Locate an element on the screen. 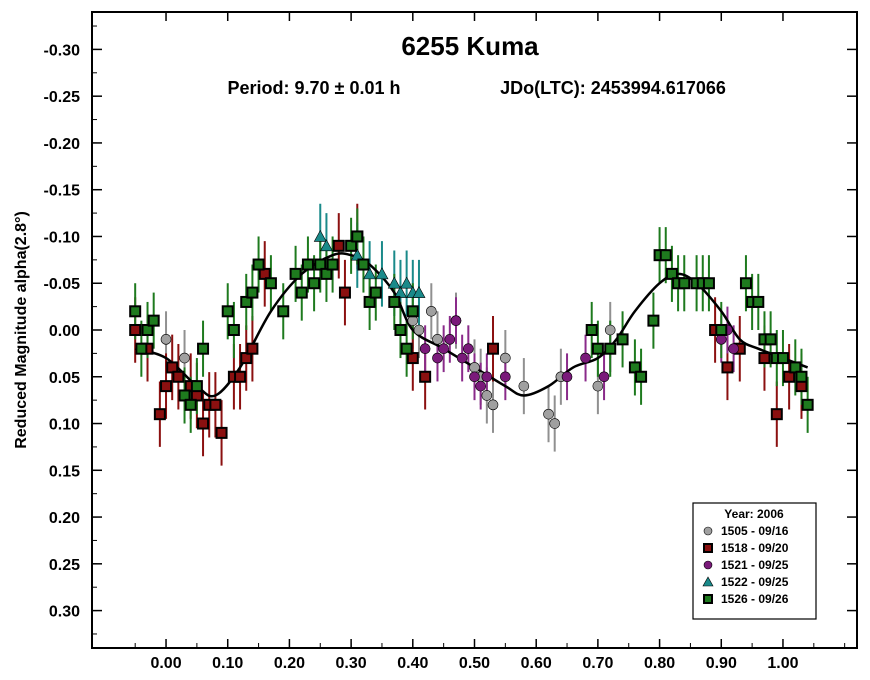 This screenshot has height=680, width=870. y-tick-label: 0.25 is located at coordinates (64, 565).